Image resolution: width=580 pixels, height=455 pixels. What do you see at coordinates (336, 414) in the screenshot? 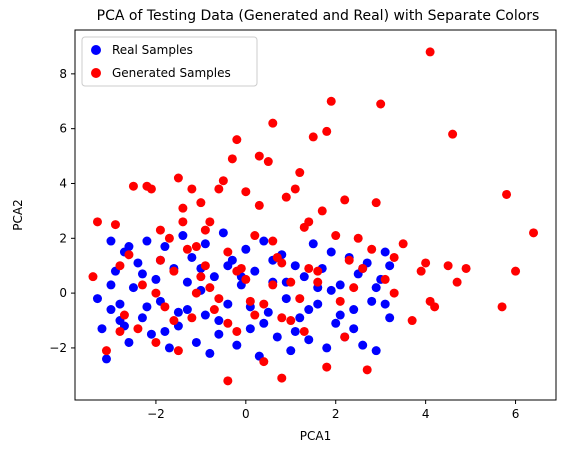
I see `x-tick-label: 2` at bounding box center [336, 414].